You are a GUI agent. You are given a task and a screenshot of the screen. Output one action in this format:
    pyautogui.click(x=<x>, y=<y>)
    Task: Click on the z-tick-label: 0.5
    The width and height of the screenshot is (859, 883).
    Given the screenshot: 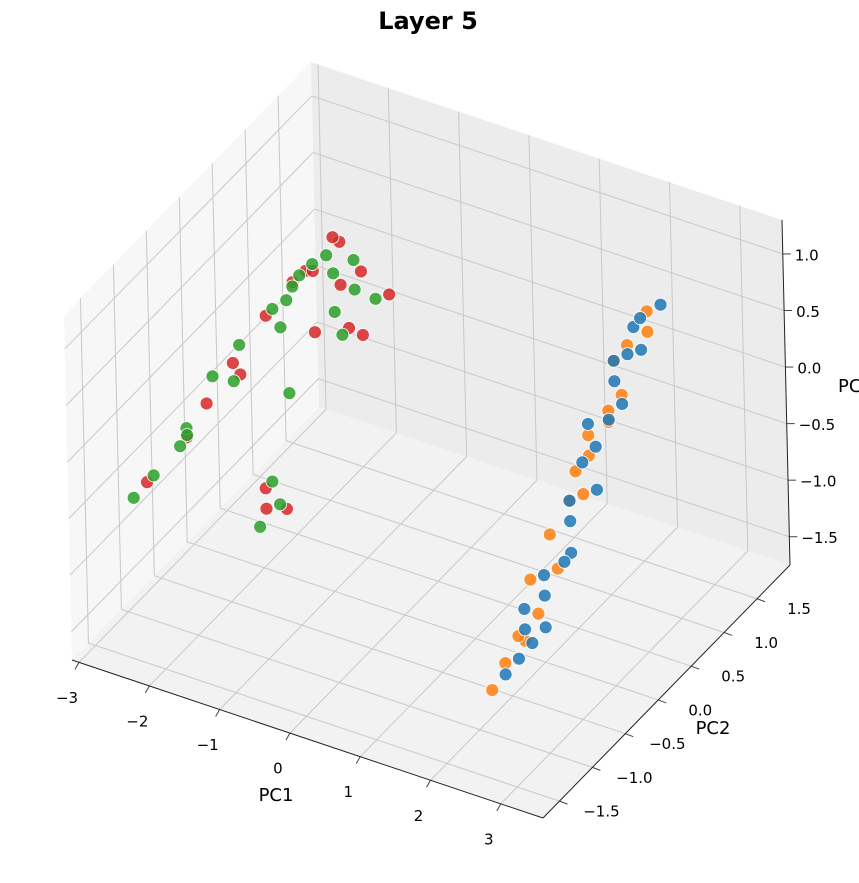 What is the action you would take?
    pyautogui.click(x=808, y=312)
    